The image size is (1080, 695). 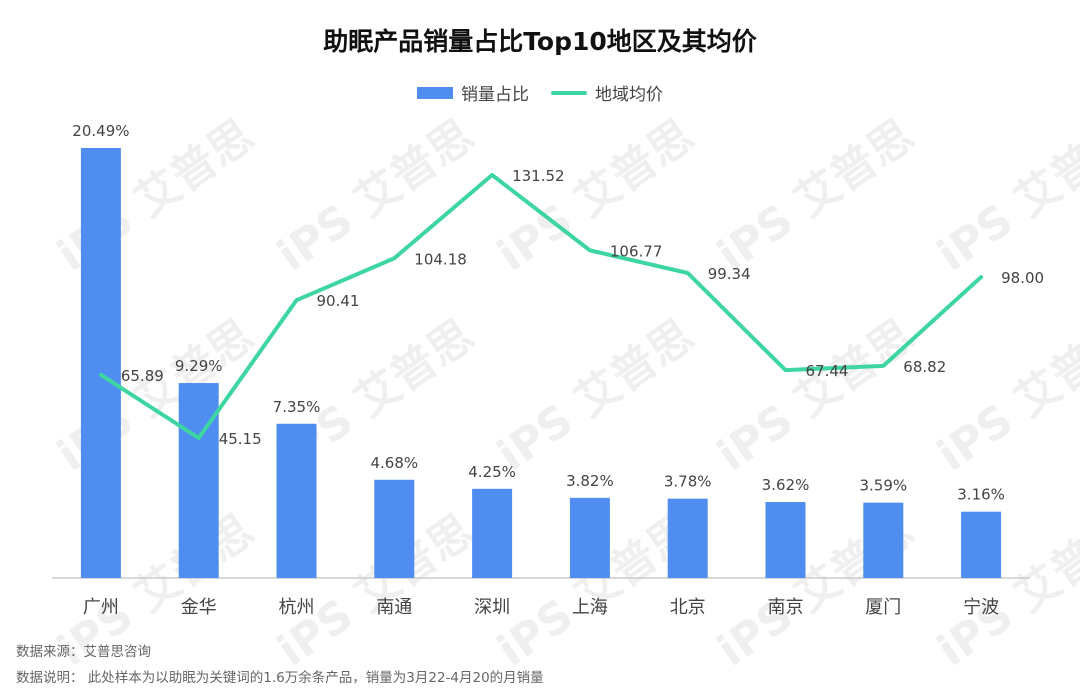 What do you see at coordinates (101, 607) in the screenshot?
I see `x-tick-label-0: 广州` at bounding box center [101, 607].